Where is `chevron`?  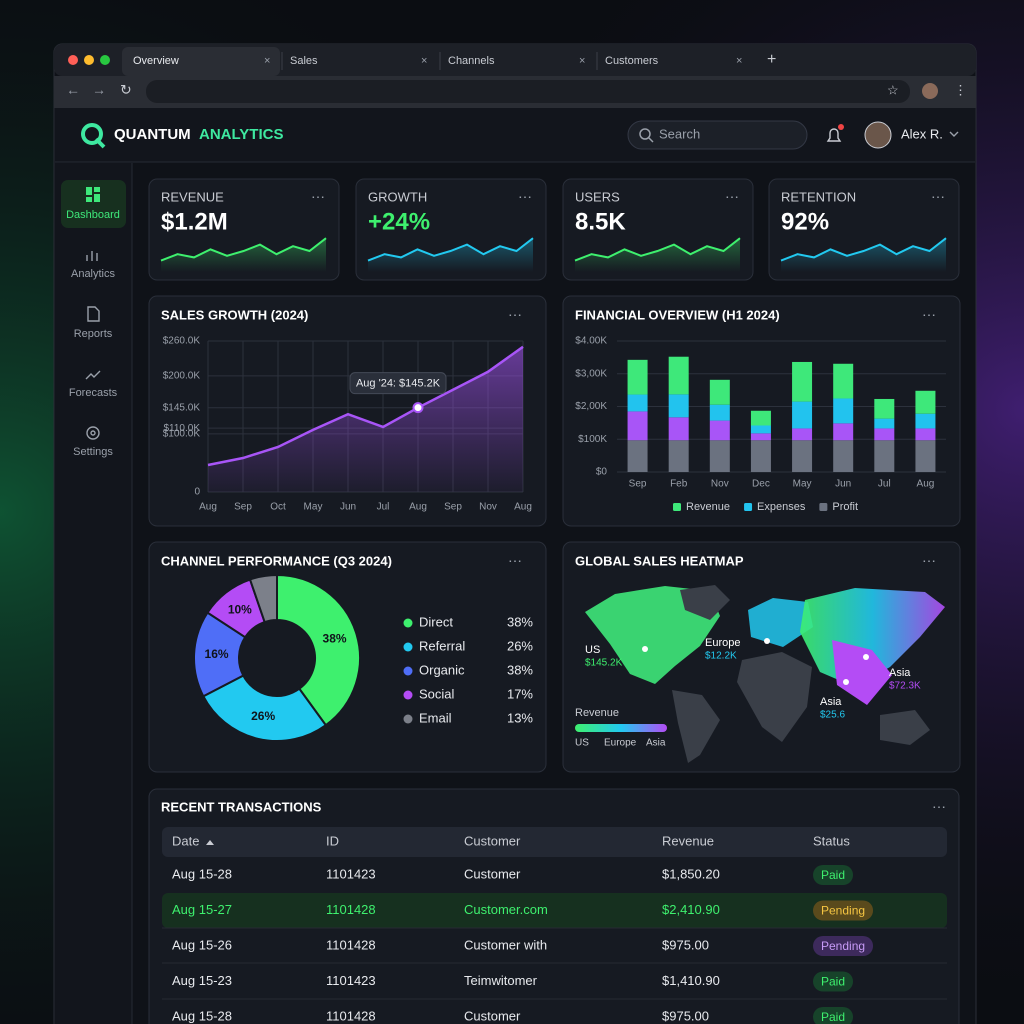 chevron is located at coordinates (954, 134).